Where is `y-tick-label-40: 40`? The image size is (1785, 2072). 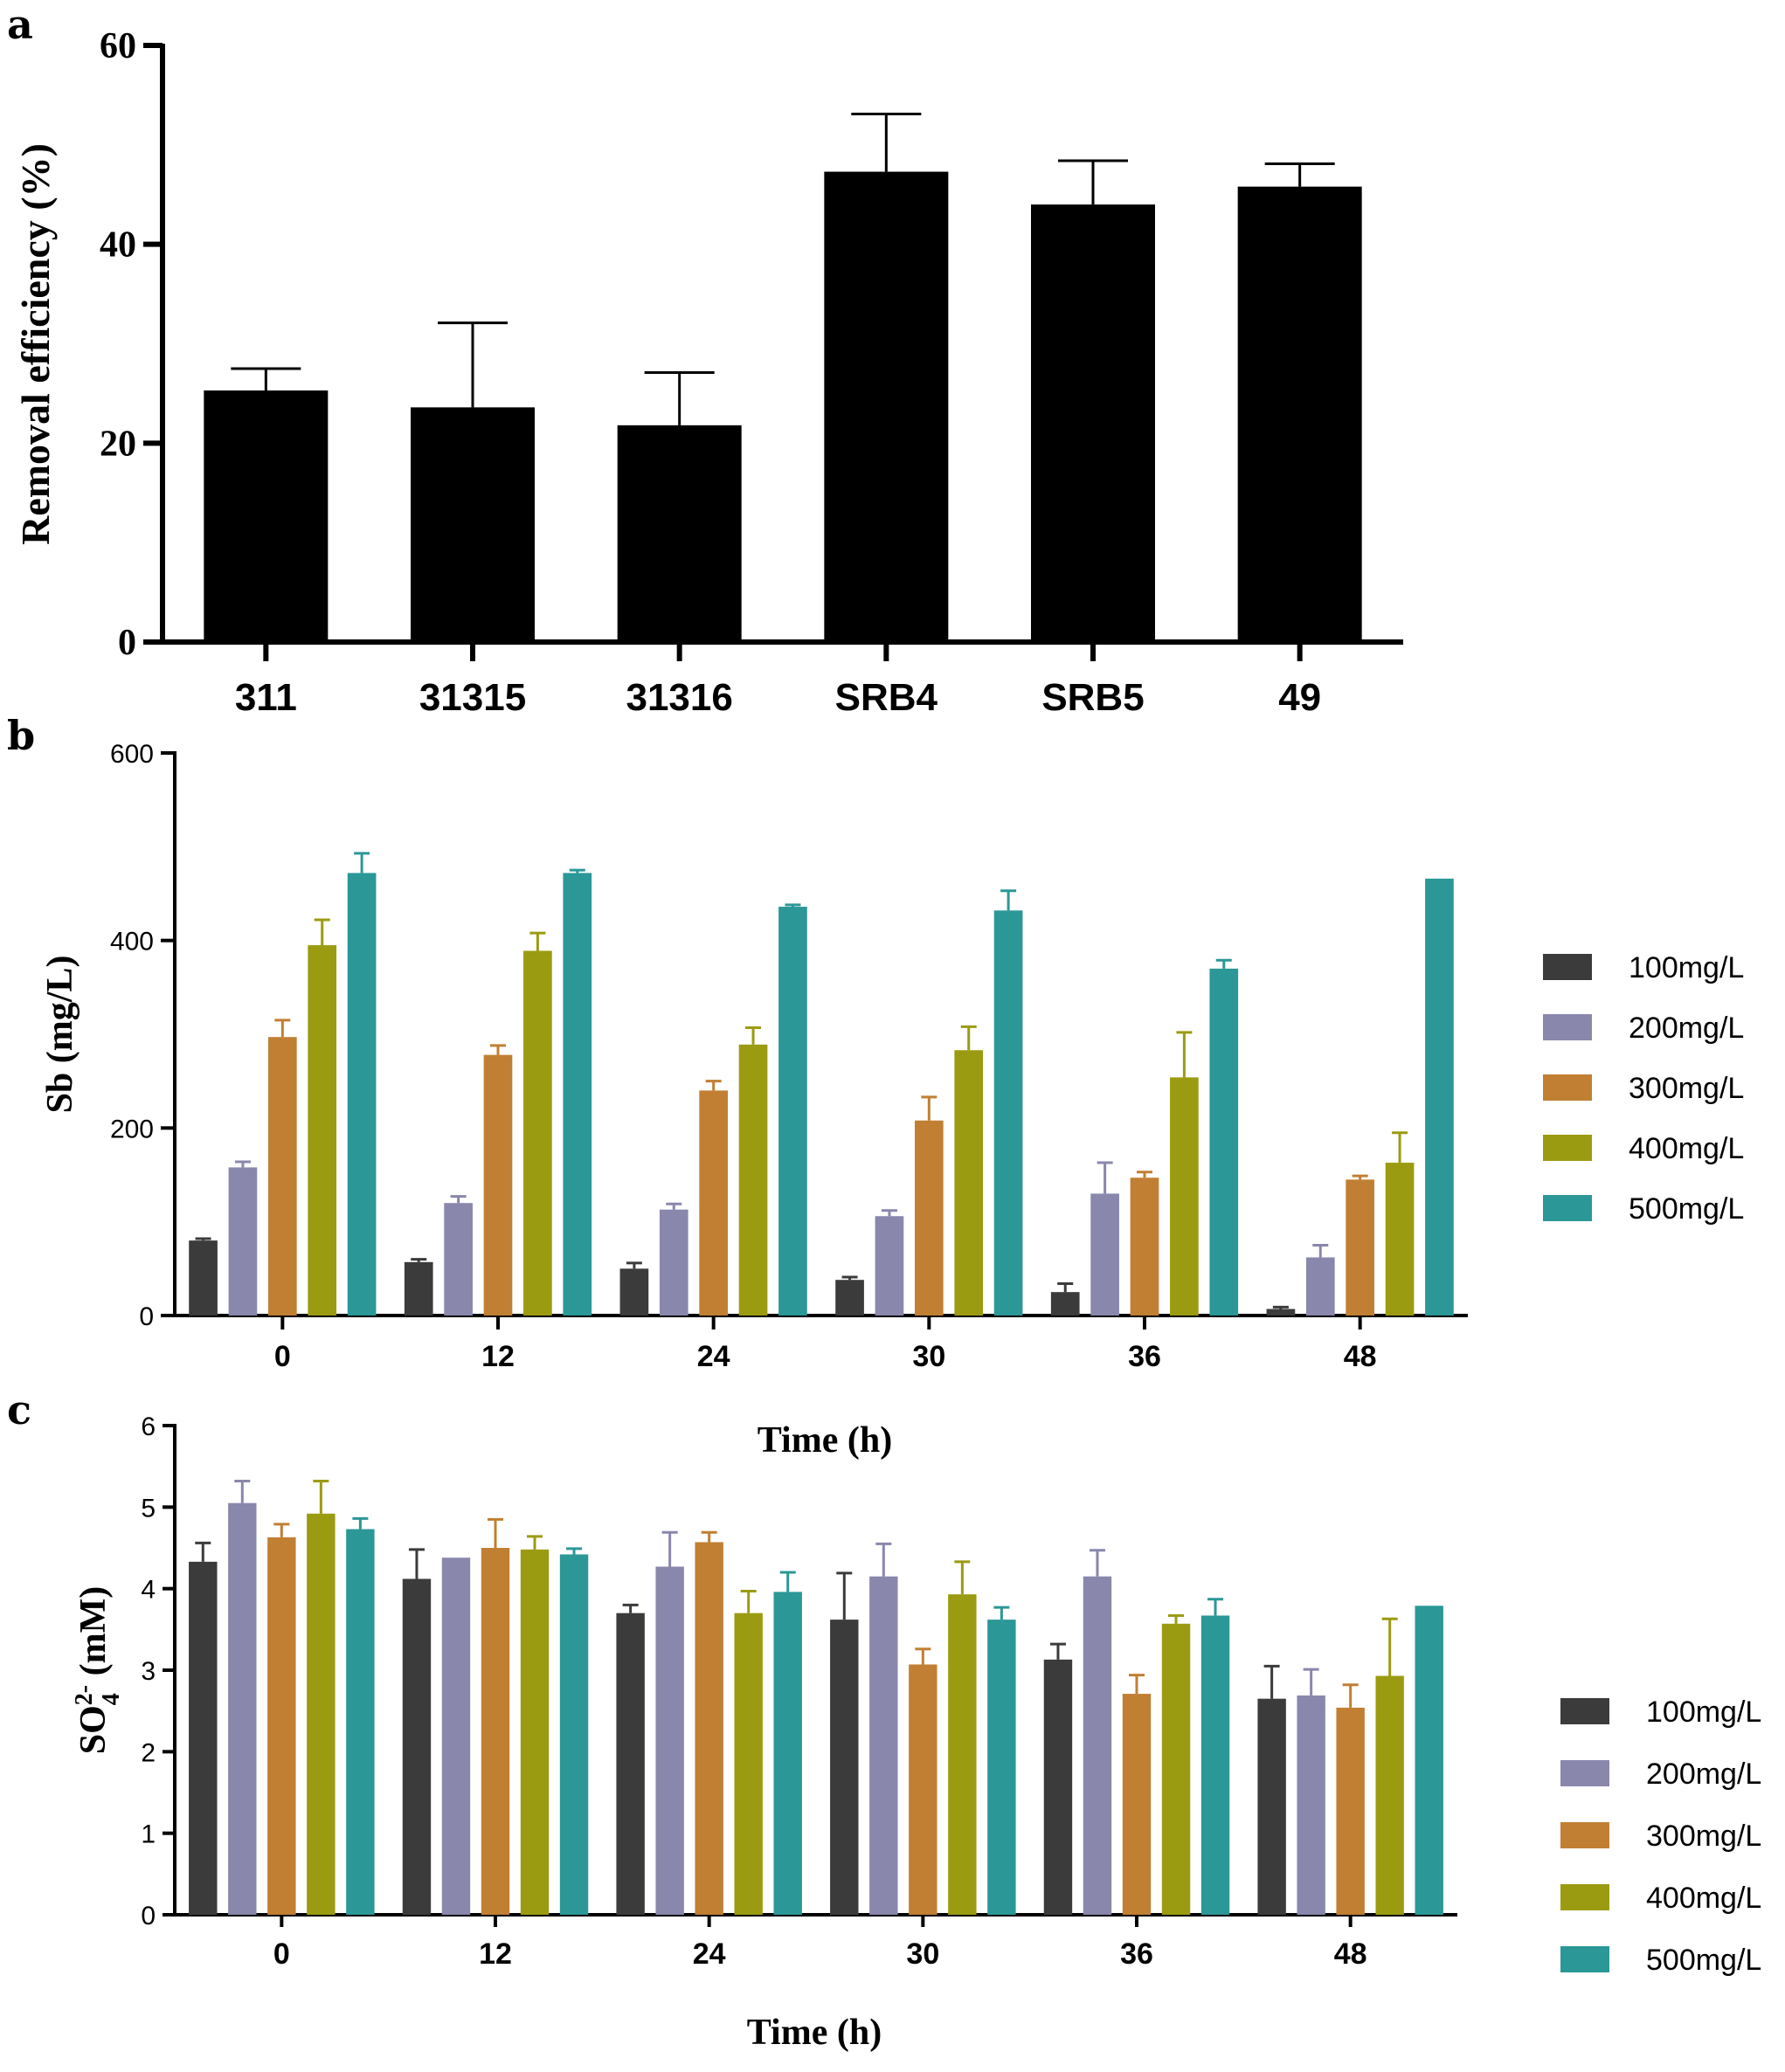
y-tick-label-40: 40 is located at coordinates (118, 246).